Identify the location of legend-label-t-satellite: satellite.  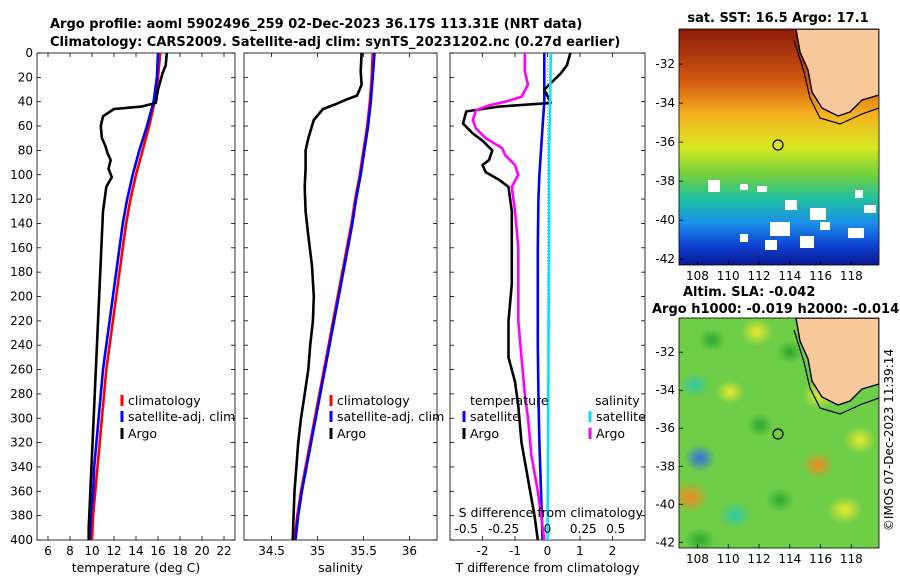
(495, 416).